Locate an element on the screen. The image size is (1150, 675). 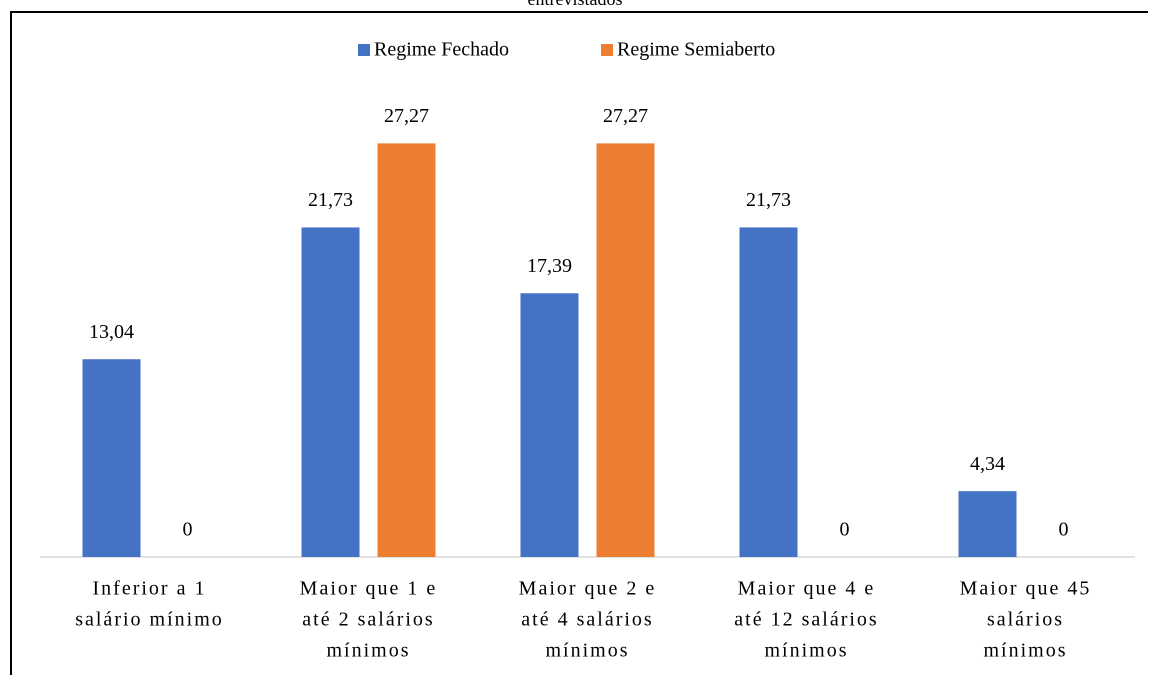
legend-label: Regime Fechado is located at coordinates (441, 50).